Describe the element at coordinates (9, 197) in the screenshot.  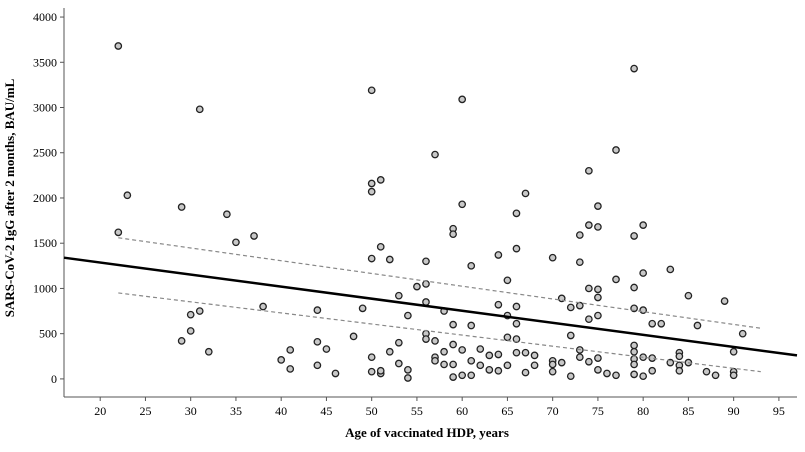
I see `y-axis-title: SARS-CoV-2 IgG after 2 months, BAU/mL` at that location.